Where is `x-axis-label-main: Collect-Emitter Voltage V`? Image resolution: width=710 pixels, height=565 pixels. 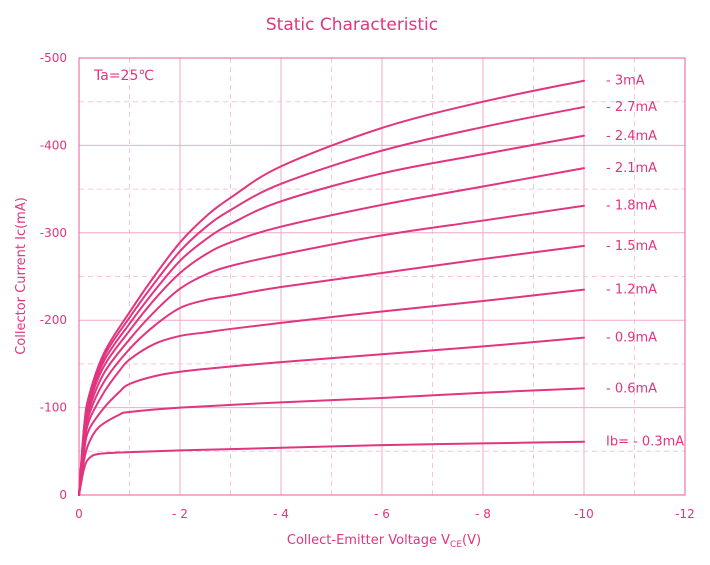 x-axis-label-main: Collect-Emitter Voltage V is located at coordinates (368, 540).